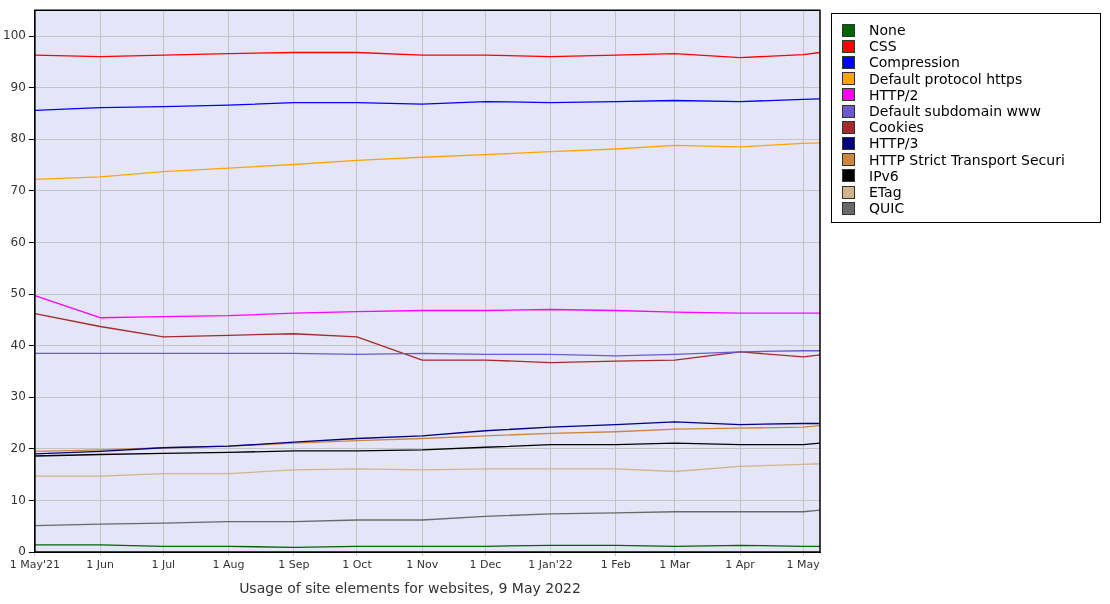 The width and height of the screenshot is (1110, 604). I want to click on legend-label: CSS, so click(883, 46).